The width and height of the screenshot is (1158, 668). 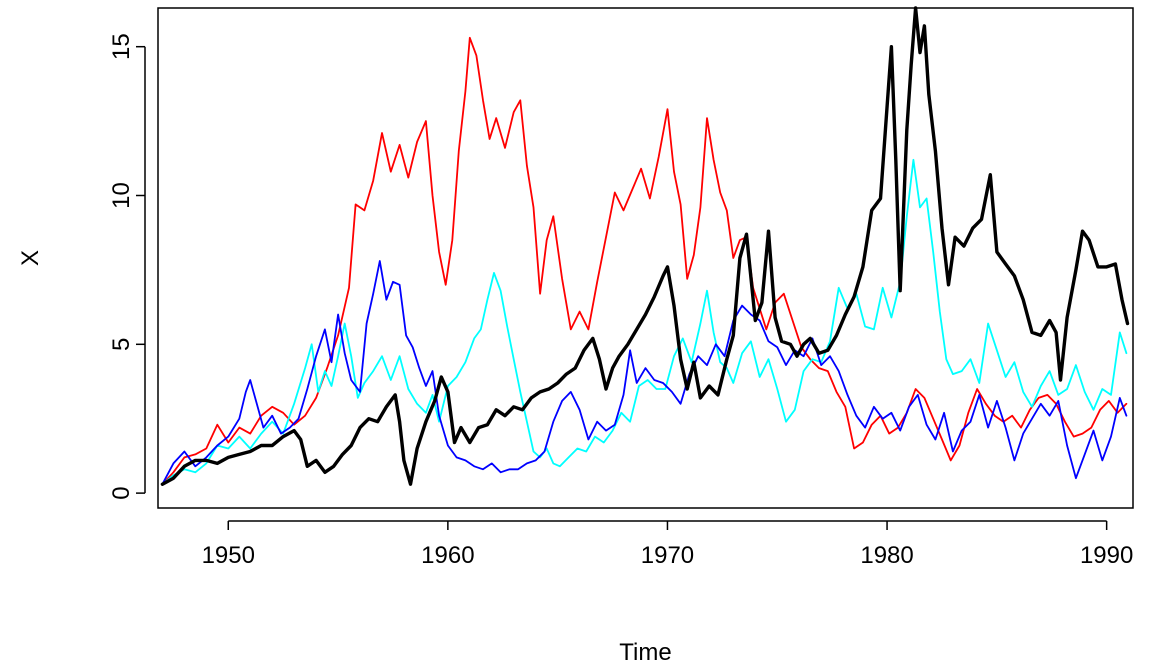 I want to click on y-tick-label: 15, so click(x=121, y=46).